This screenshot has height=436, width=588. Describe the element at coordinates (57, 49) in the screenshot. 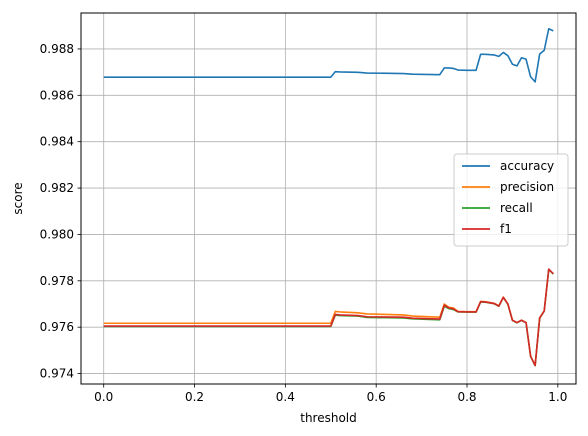

I see `y-tick-label: 0.988` at that location.